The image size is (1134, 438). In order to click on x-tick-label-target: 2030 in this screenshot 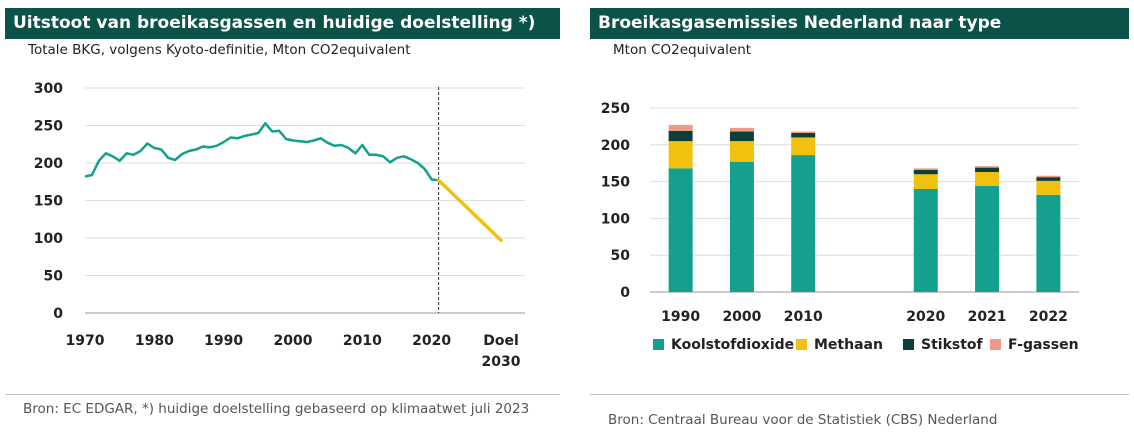, I will do `click(501, 362)`.